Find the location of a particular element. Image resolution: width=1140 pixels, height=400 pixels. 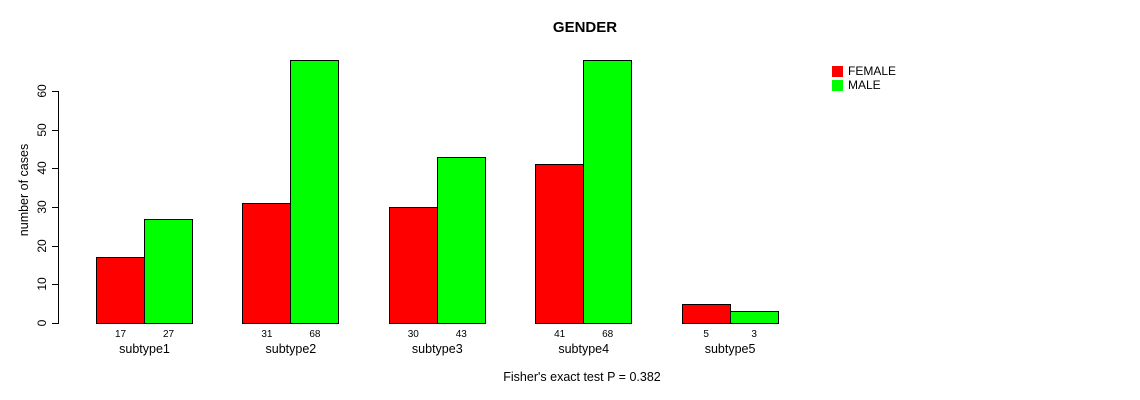

bar-female-subtype5 is located at coordinates (706, 314).